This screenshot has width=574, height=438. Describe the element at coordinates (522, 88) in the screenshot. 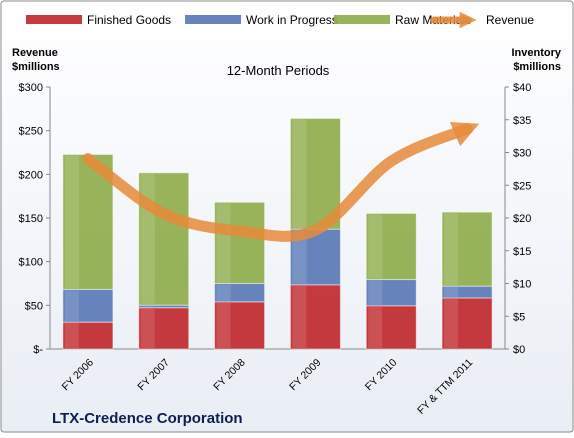

I see `right-tick-label: $40` at that location.